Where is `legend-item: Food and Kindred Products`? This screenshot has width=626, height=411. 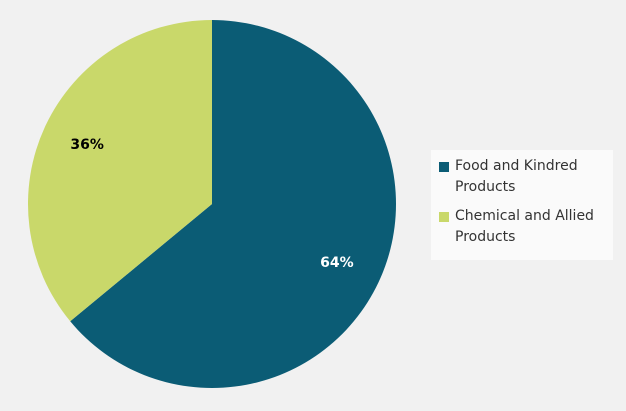 legend-item: Food and Kindred Products is located at coordinates (522, 177).